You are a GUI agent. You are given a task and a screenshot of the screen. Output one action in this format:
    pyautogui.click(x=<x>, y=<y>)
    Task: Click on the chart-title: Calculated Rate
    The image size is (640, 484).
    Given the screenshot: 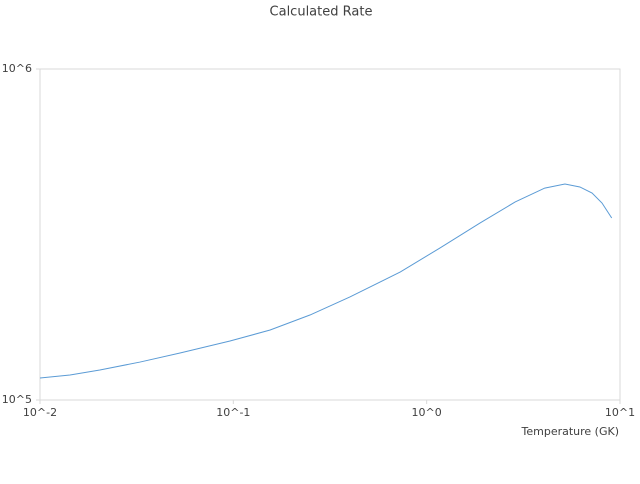 What is the action you would take?
    pyautogui.click(x=321, y=12)
    